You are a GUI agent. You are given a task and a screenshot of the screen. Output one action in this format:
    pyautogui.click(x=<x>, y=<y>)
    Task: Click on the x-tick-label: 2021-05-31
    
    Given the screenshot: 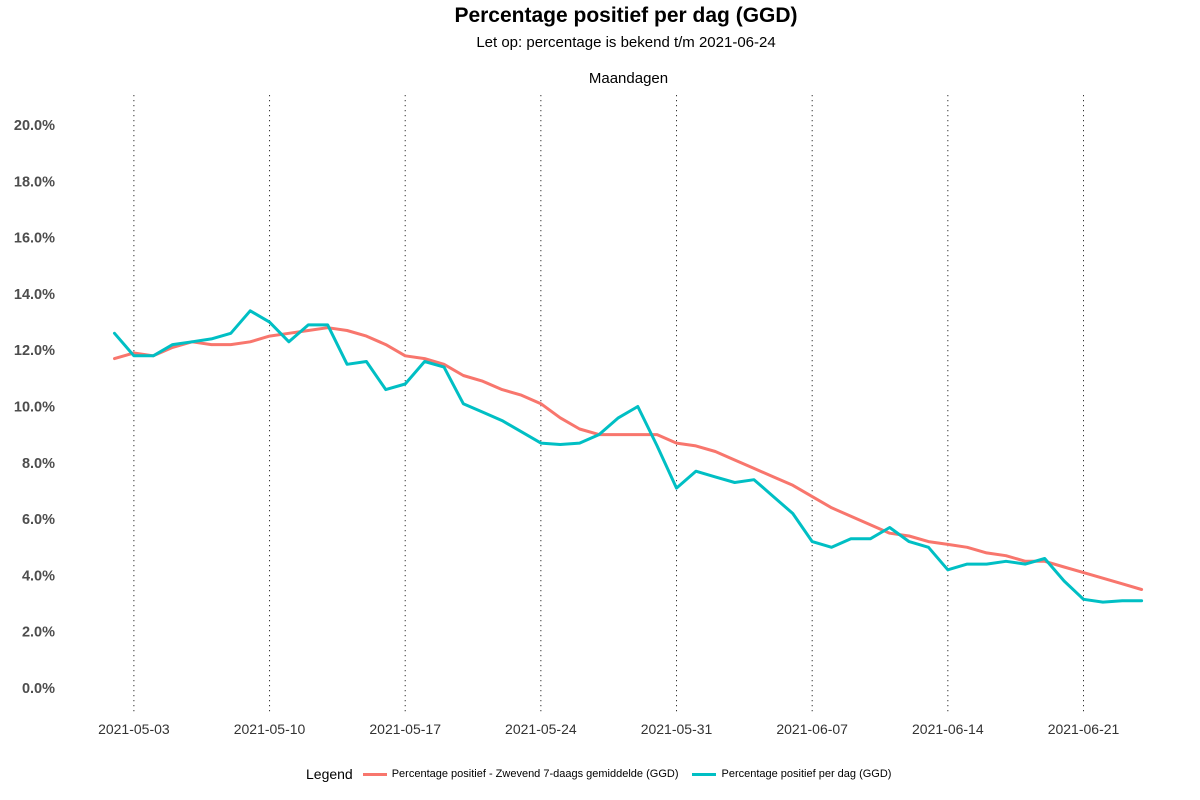 What is the action you would take?
    pyautogui.click(x=677, y=729)
    